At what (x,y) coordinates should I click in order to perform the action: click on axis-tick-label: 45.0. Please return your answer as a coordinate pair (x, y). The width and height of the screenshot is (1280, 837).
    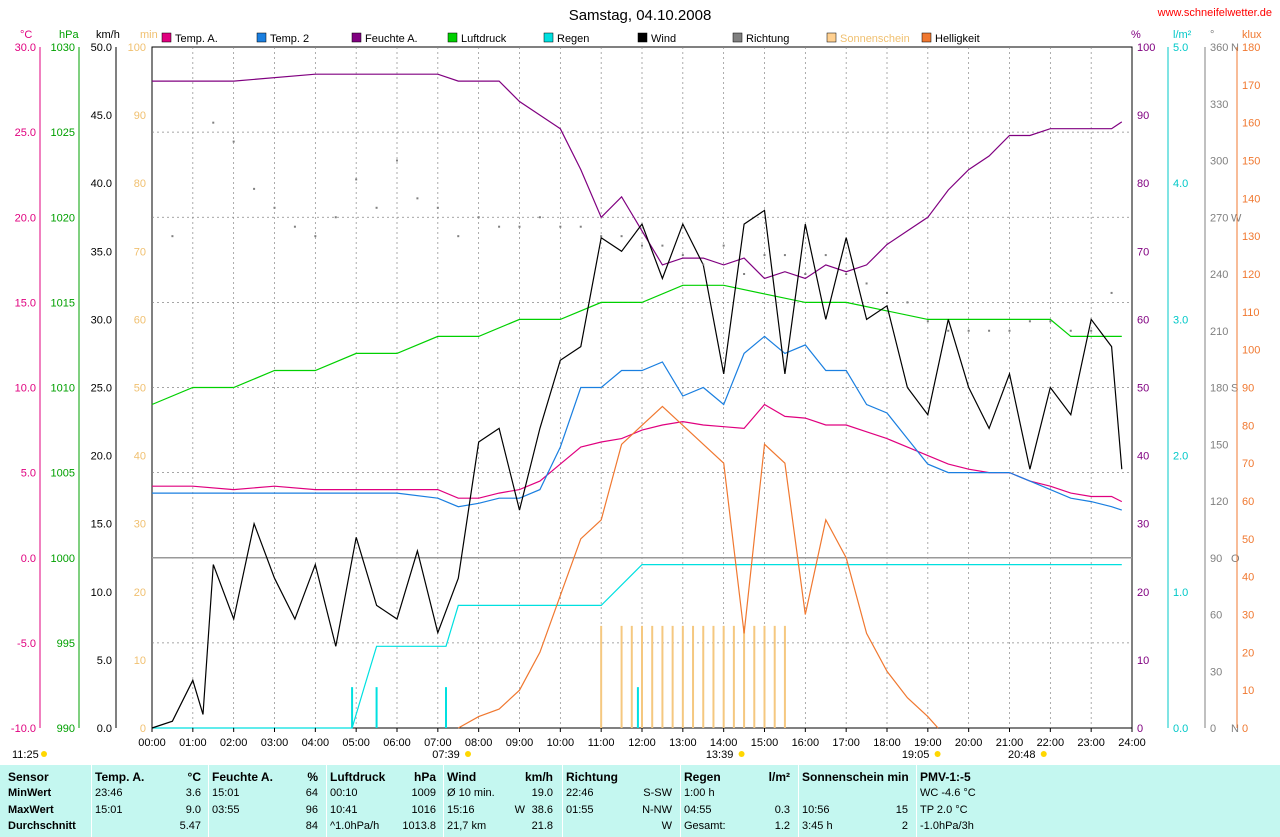
    Looking at the image, I should click on (101, 116).